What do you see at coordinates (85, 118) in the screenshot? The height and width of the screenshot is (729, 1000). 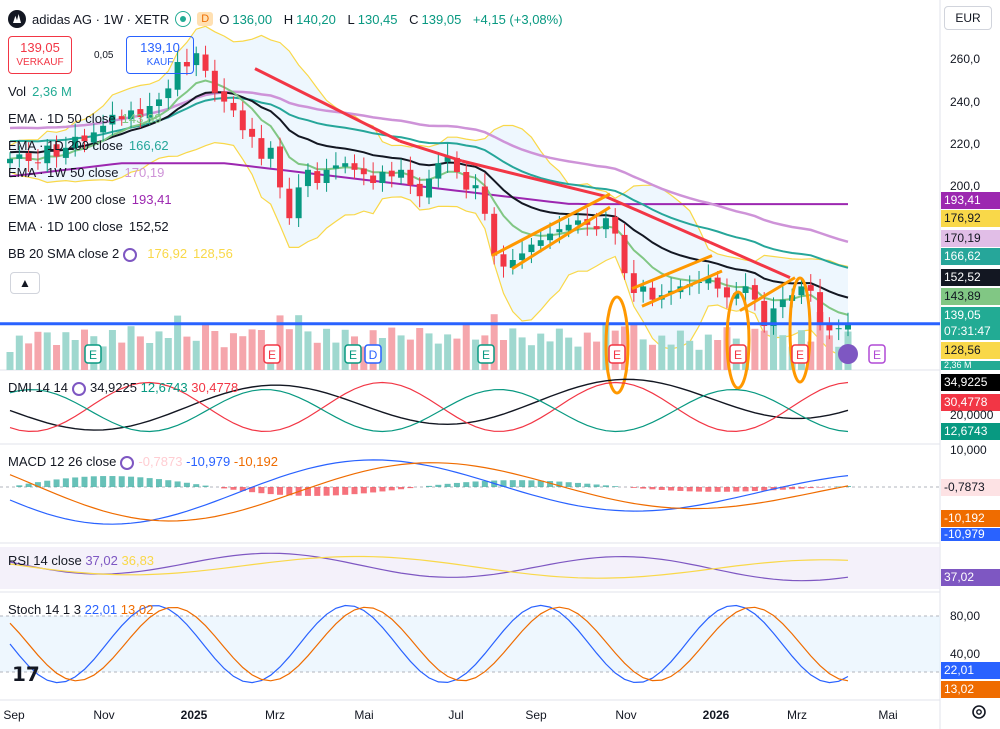 I see `legend-ema-1d50: EMA · 1D 50 close 143,89` at bounding box center [85, 118].